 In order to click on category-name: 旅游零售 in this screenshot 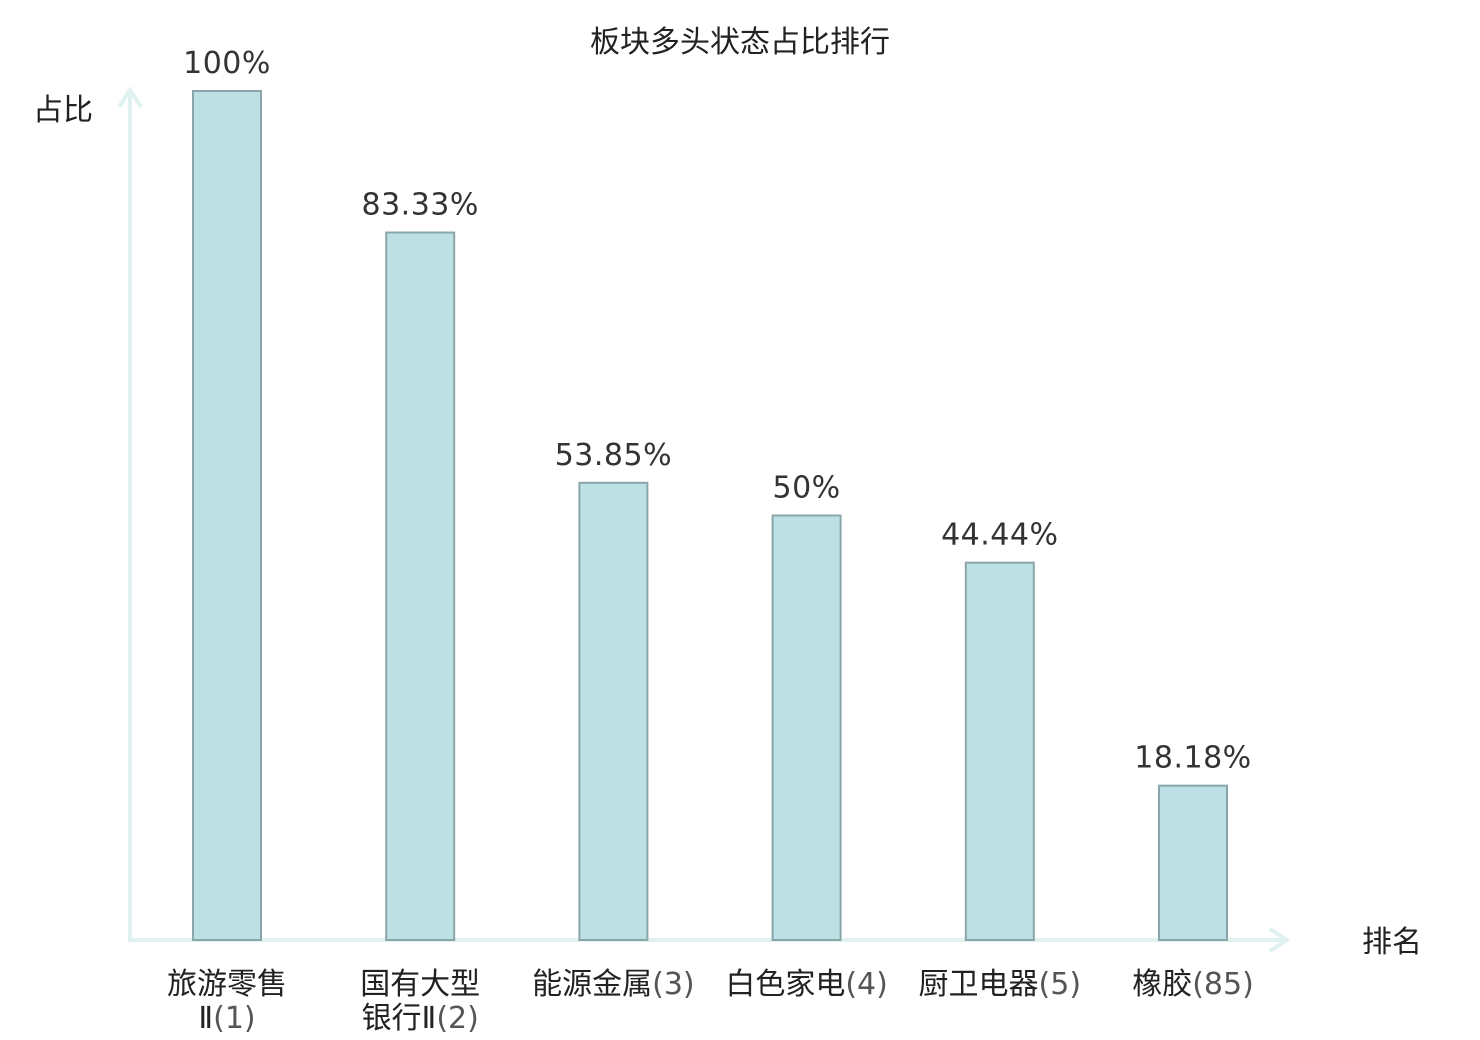, I will do `click(227, 984)`.